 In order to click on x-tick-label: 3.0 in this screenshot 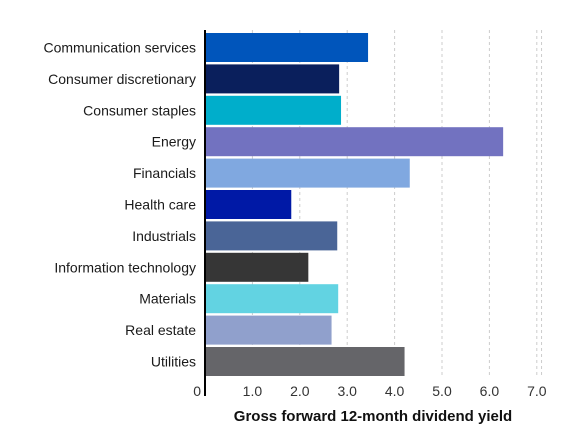, I will do `click(347, 391)`.